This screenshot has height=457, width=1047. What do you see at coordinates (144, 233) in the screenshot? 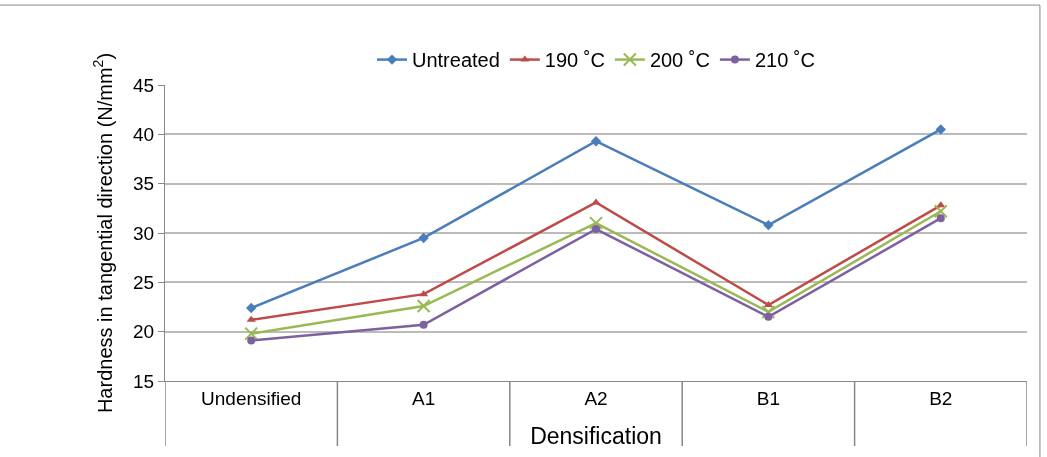
I see `y-tick-label: 30` at bounding box center [144, 233].